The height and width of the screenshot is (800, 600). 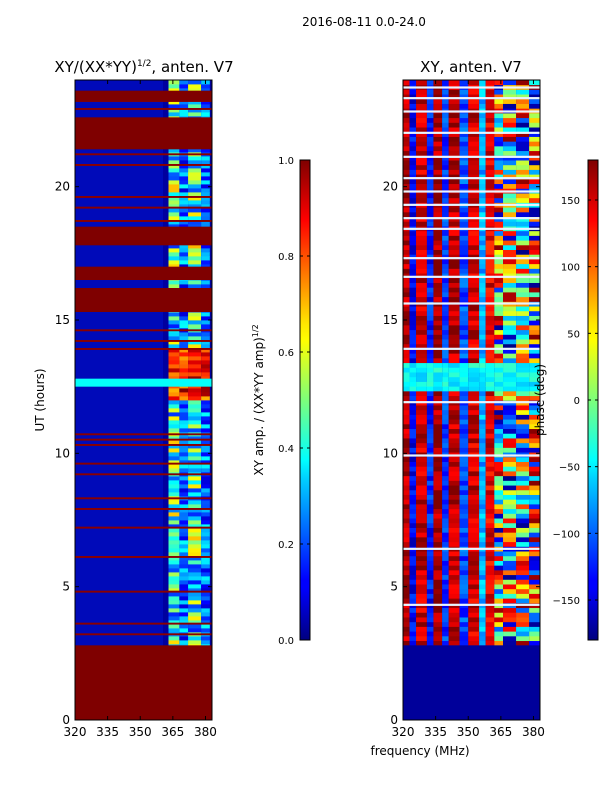 What do you see at coordinates (471, 348) in the screenshot?
I see `right-bright-row` at bounding box center [471, 348].